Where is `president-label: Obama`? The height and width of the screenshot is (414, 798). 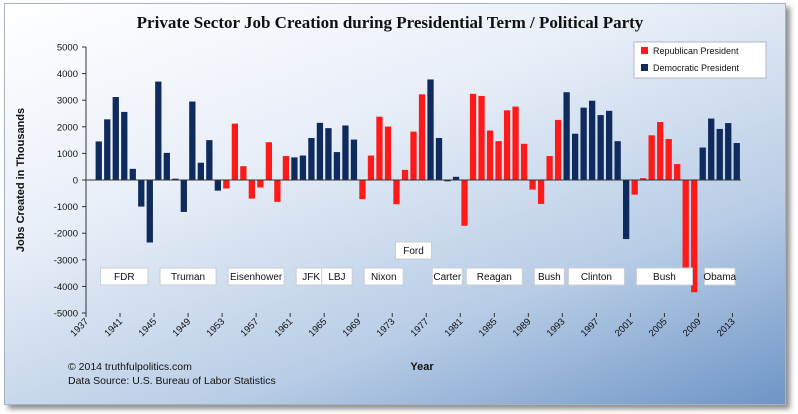 president-label: Obama is located at coordinates (719, 277).